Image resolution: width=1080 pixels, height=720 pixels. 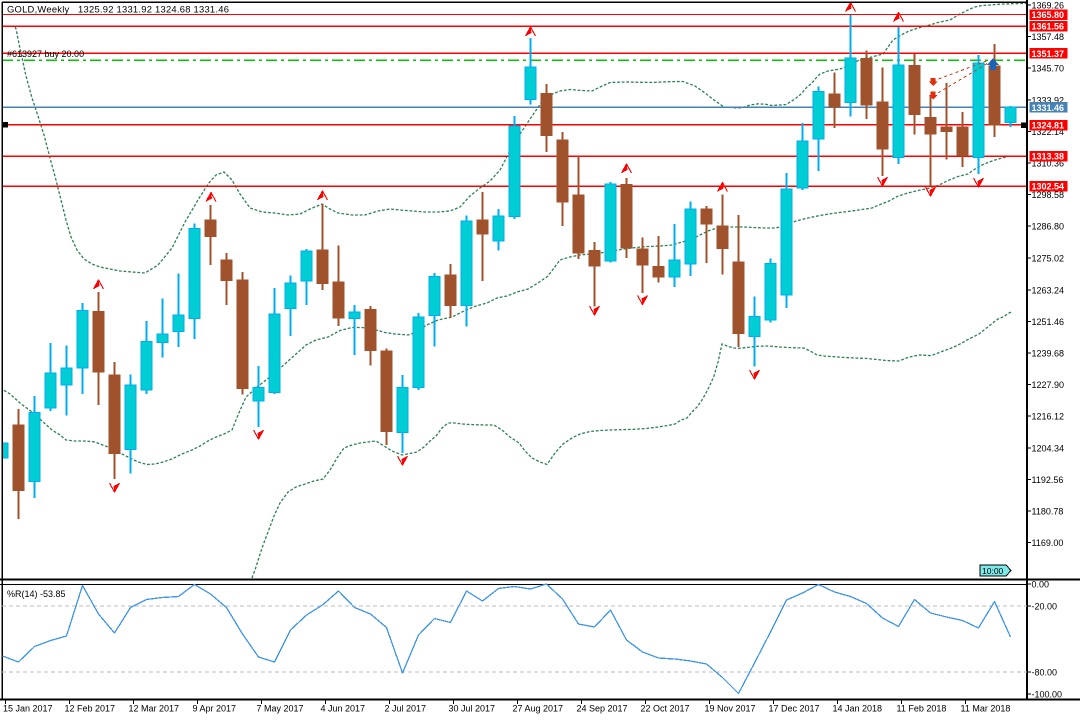 I want to click on svg-text: 10:00, so click(x=993, y=571).